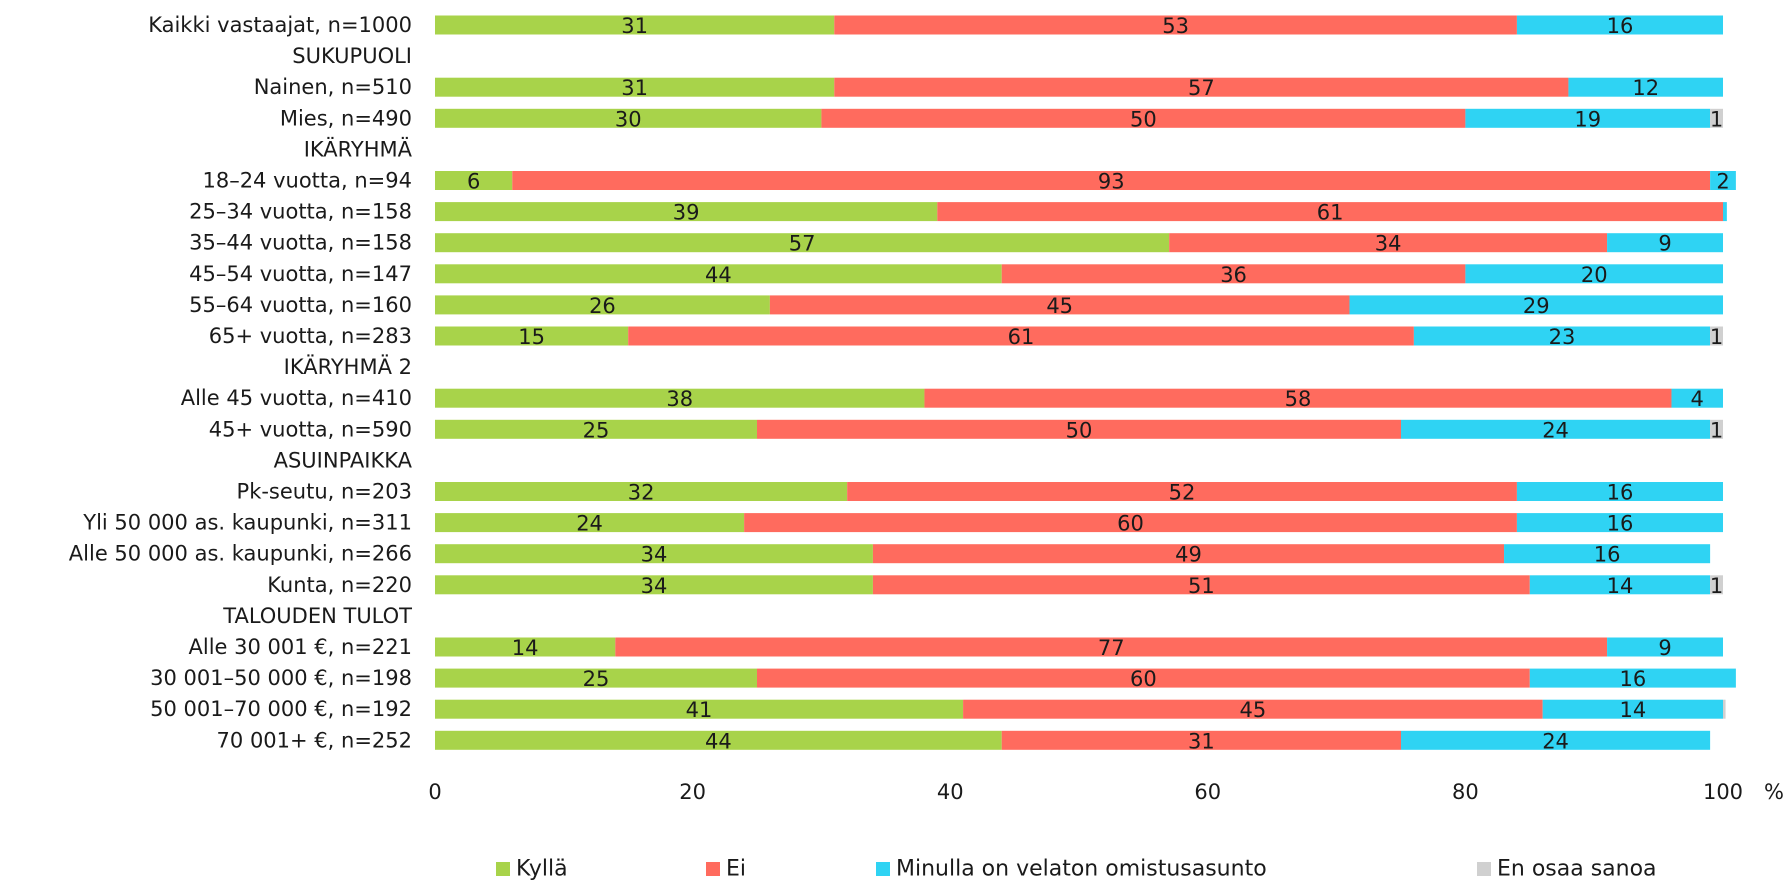  I want to click on legend-label: Minulla on velaton omistusasunto, so click(1081, 869).